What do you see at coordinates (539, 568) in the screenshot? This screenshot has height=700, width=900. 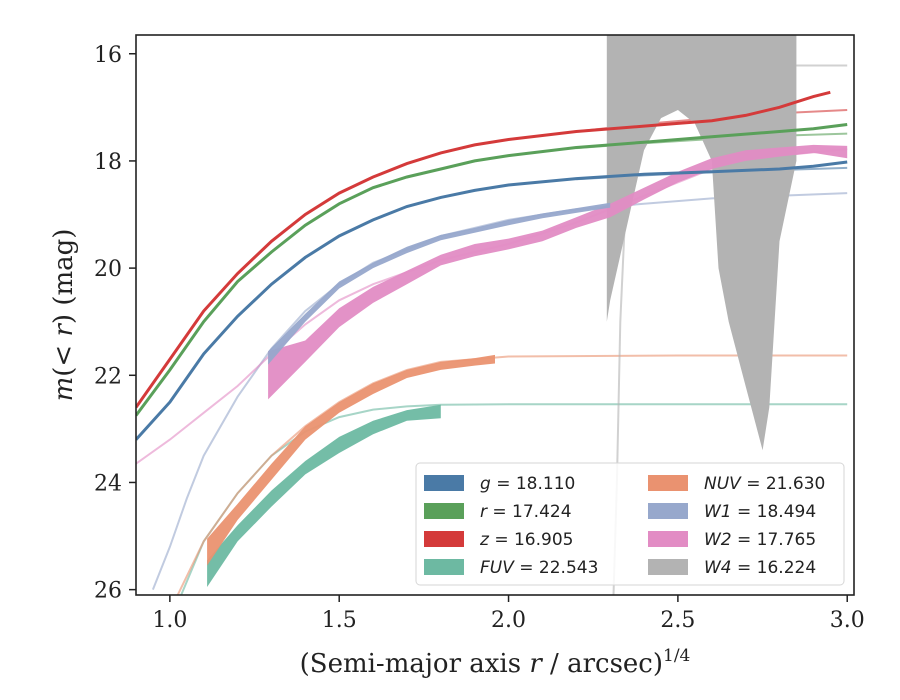 I see `legend-label-fuv: FUV = 22.543` at bounding box center [539, 568].